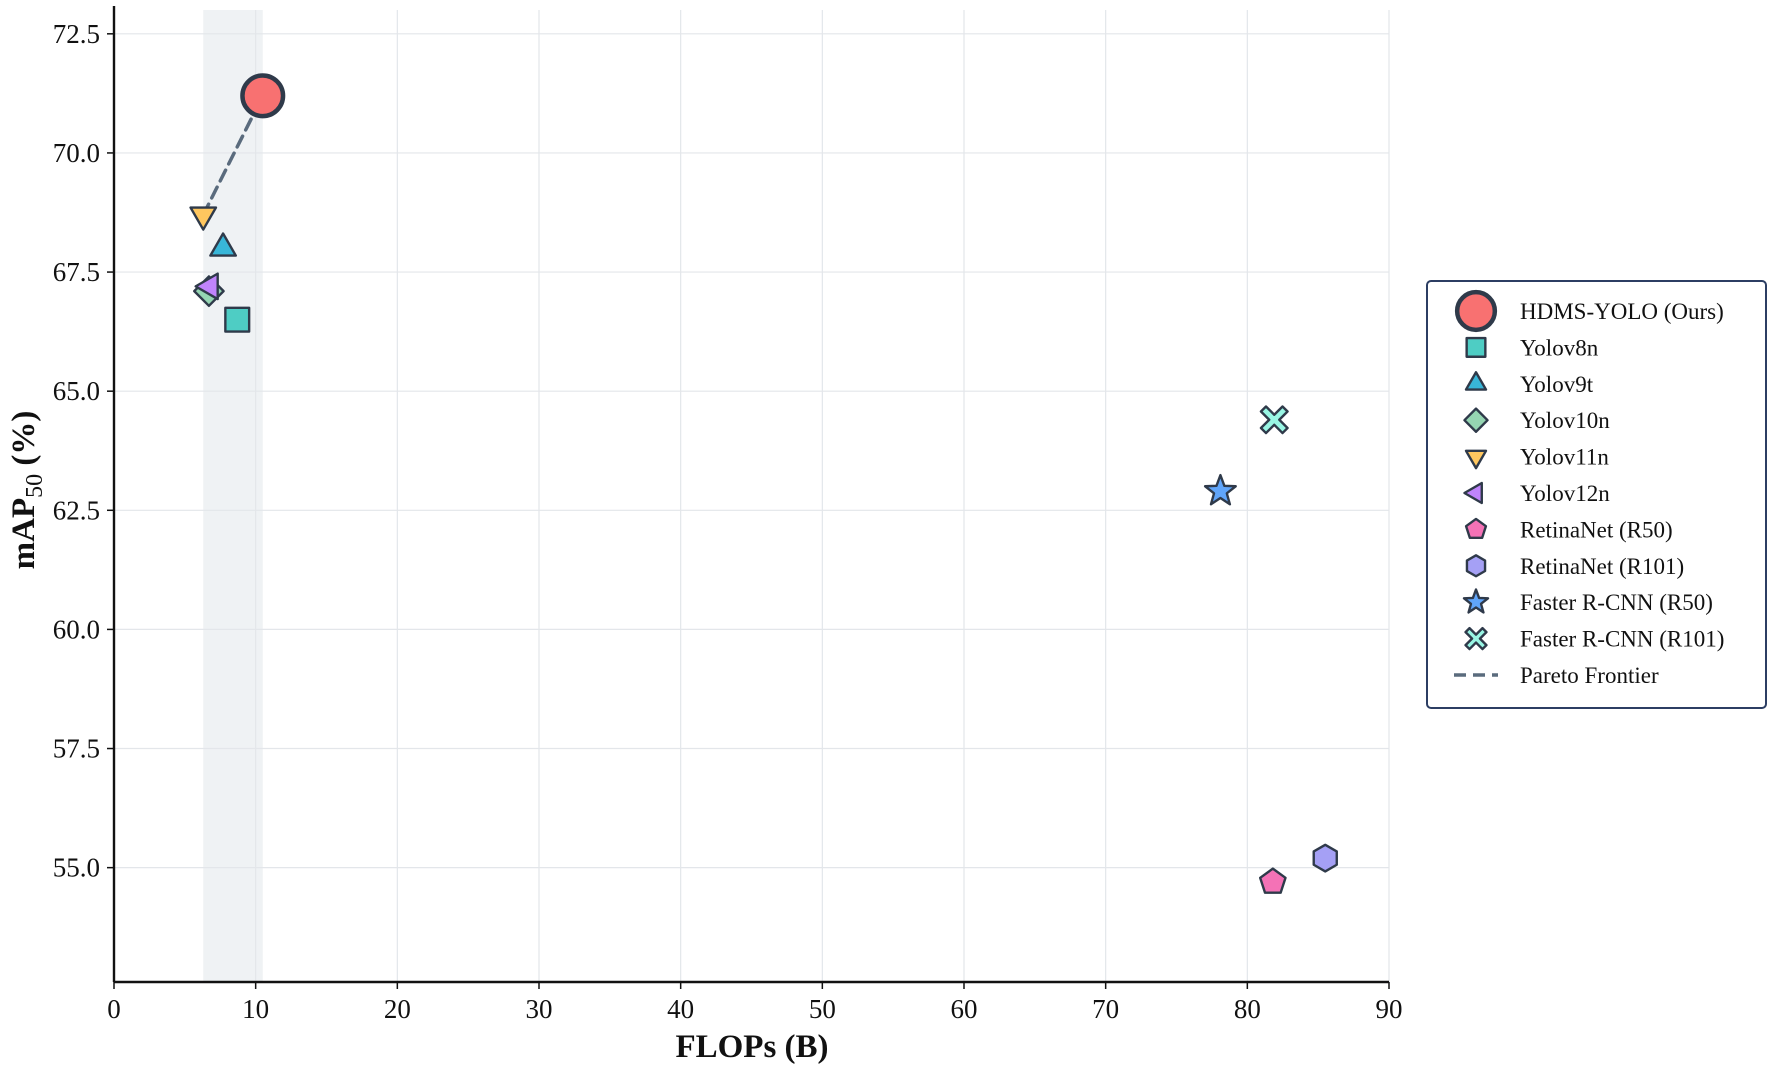 Image resolution: width=1772 pixels, height=1070 pixels. What do you see at coordinates (1476, 459) in the screenshot?
I see `legend-marker-yolov11n` at bounding box center [1476, 459].